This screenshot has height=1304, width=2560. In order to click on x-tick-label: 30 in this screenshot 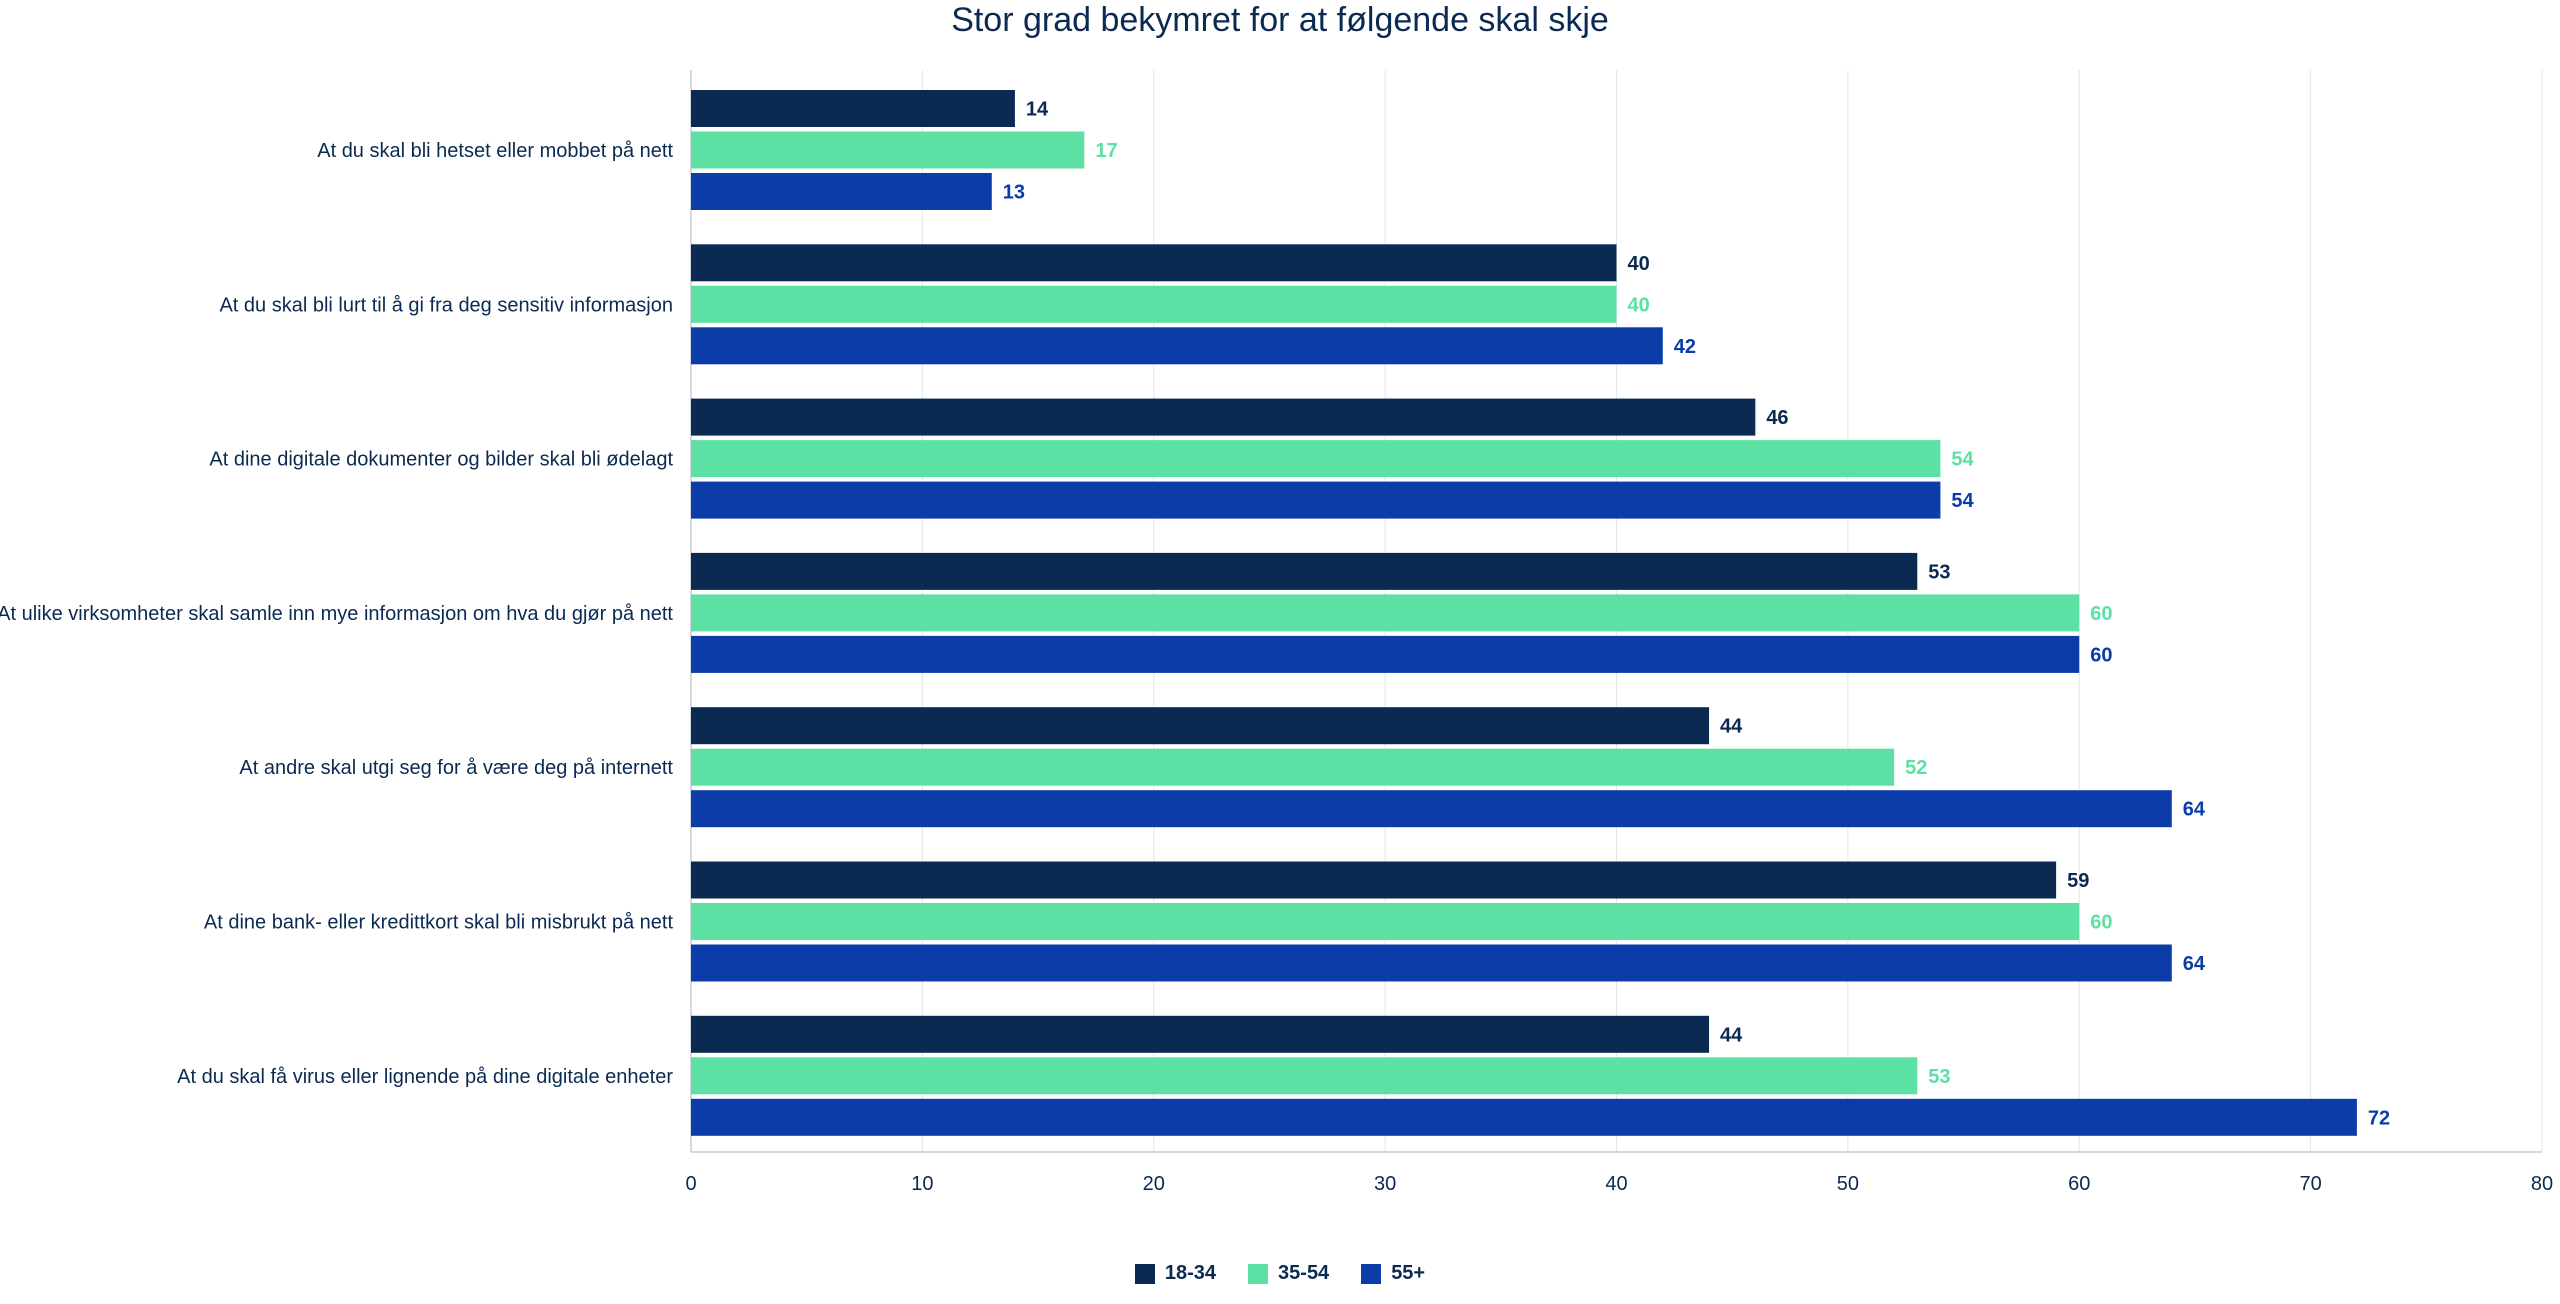, I will do `click(1385, 1184)`.